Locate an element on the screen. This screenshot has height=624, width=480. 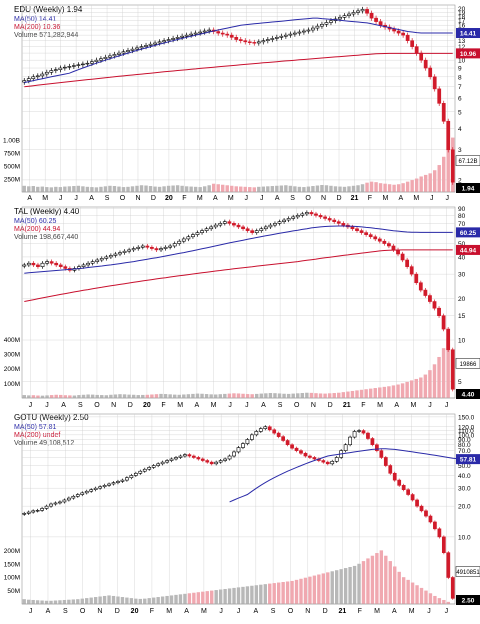
badge-volume-tal: 19866 is located at coordinates (468, 365).